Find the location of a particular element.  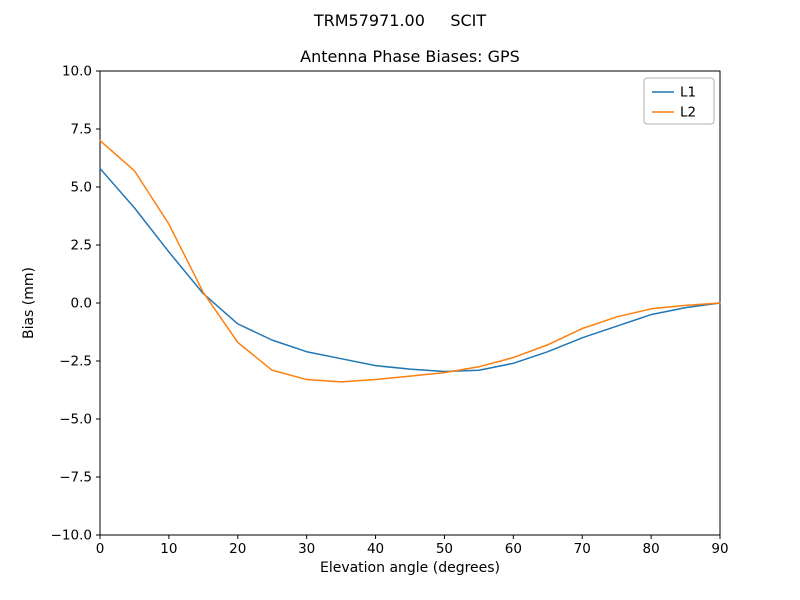

y-tick-label: −5.0 is located at coordinates (75, 420).